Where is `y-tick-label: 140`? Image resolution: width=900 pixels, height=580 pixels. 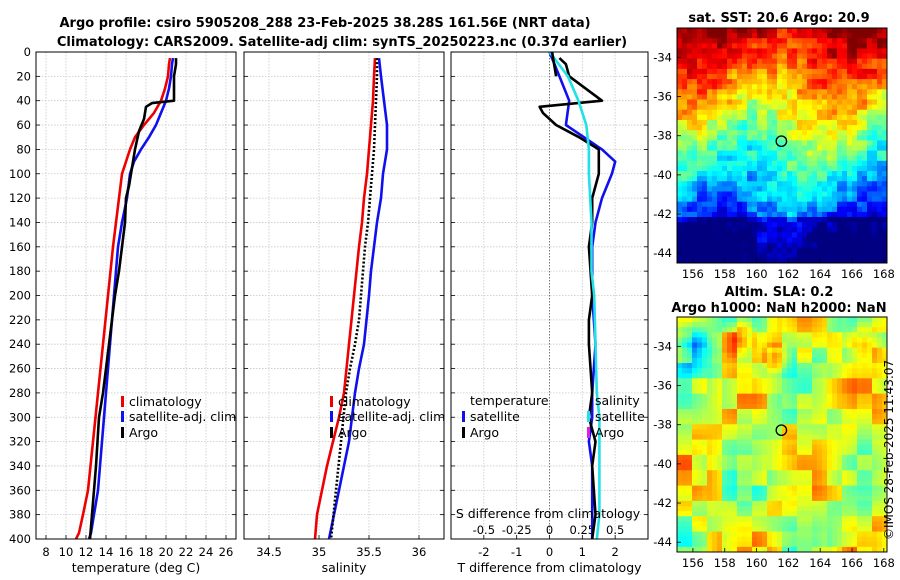 y-tick-label: 140 is located at coordinates (20, 222).